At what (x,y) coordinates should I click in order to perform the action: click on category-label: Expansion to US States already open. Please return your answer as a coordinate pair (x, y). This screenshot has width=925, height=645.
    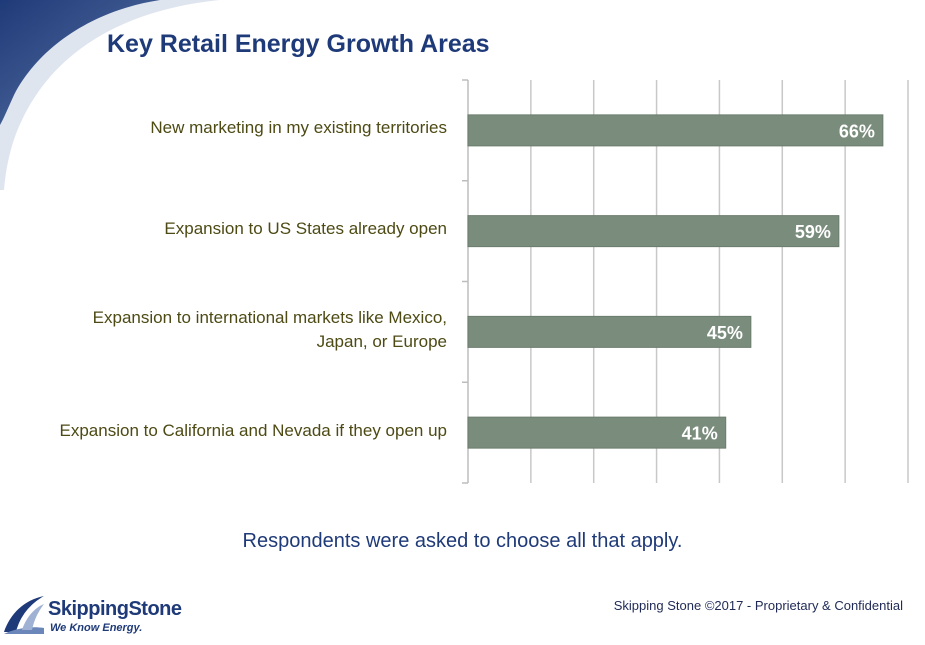
    Looking at the image, I should click on (223, 229).